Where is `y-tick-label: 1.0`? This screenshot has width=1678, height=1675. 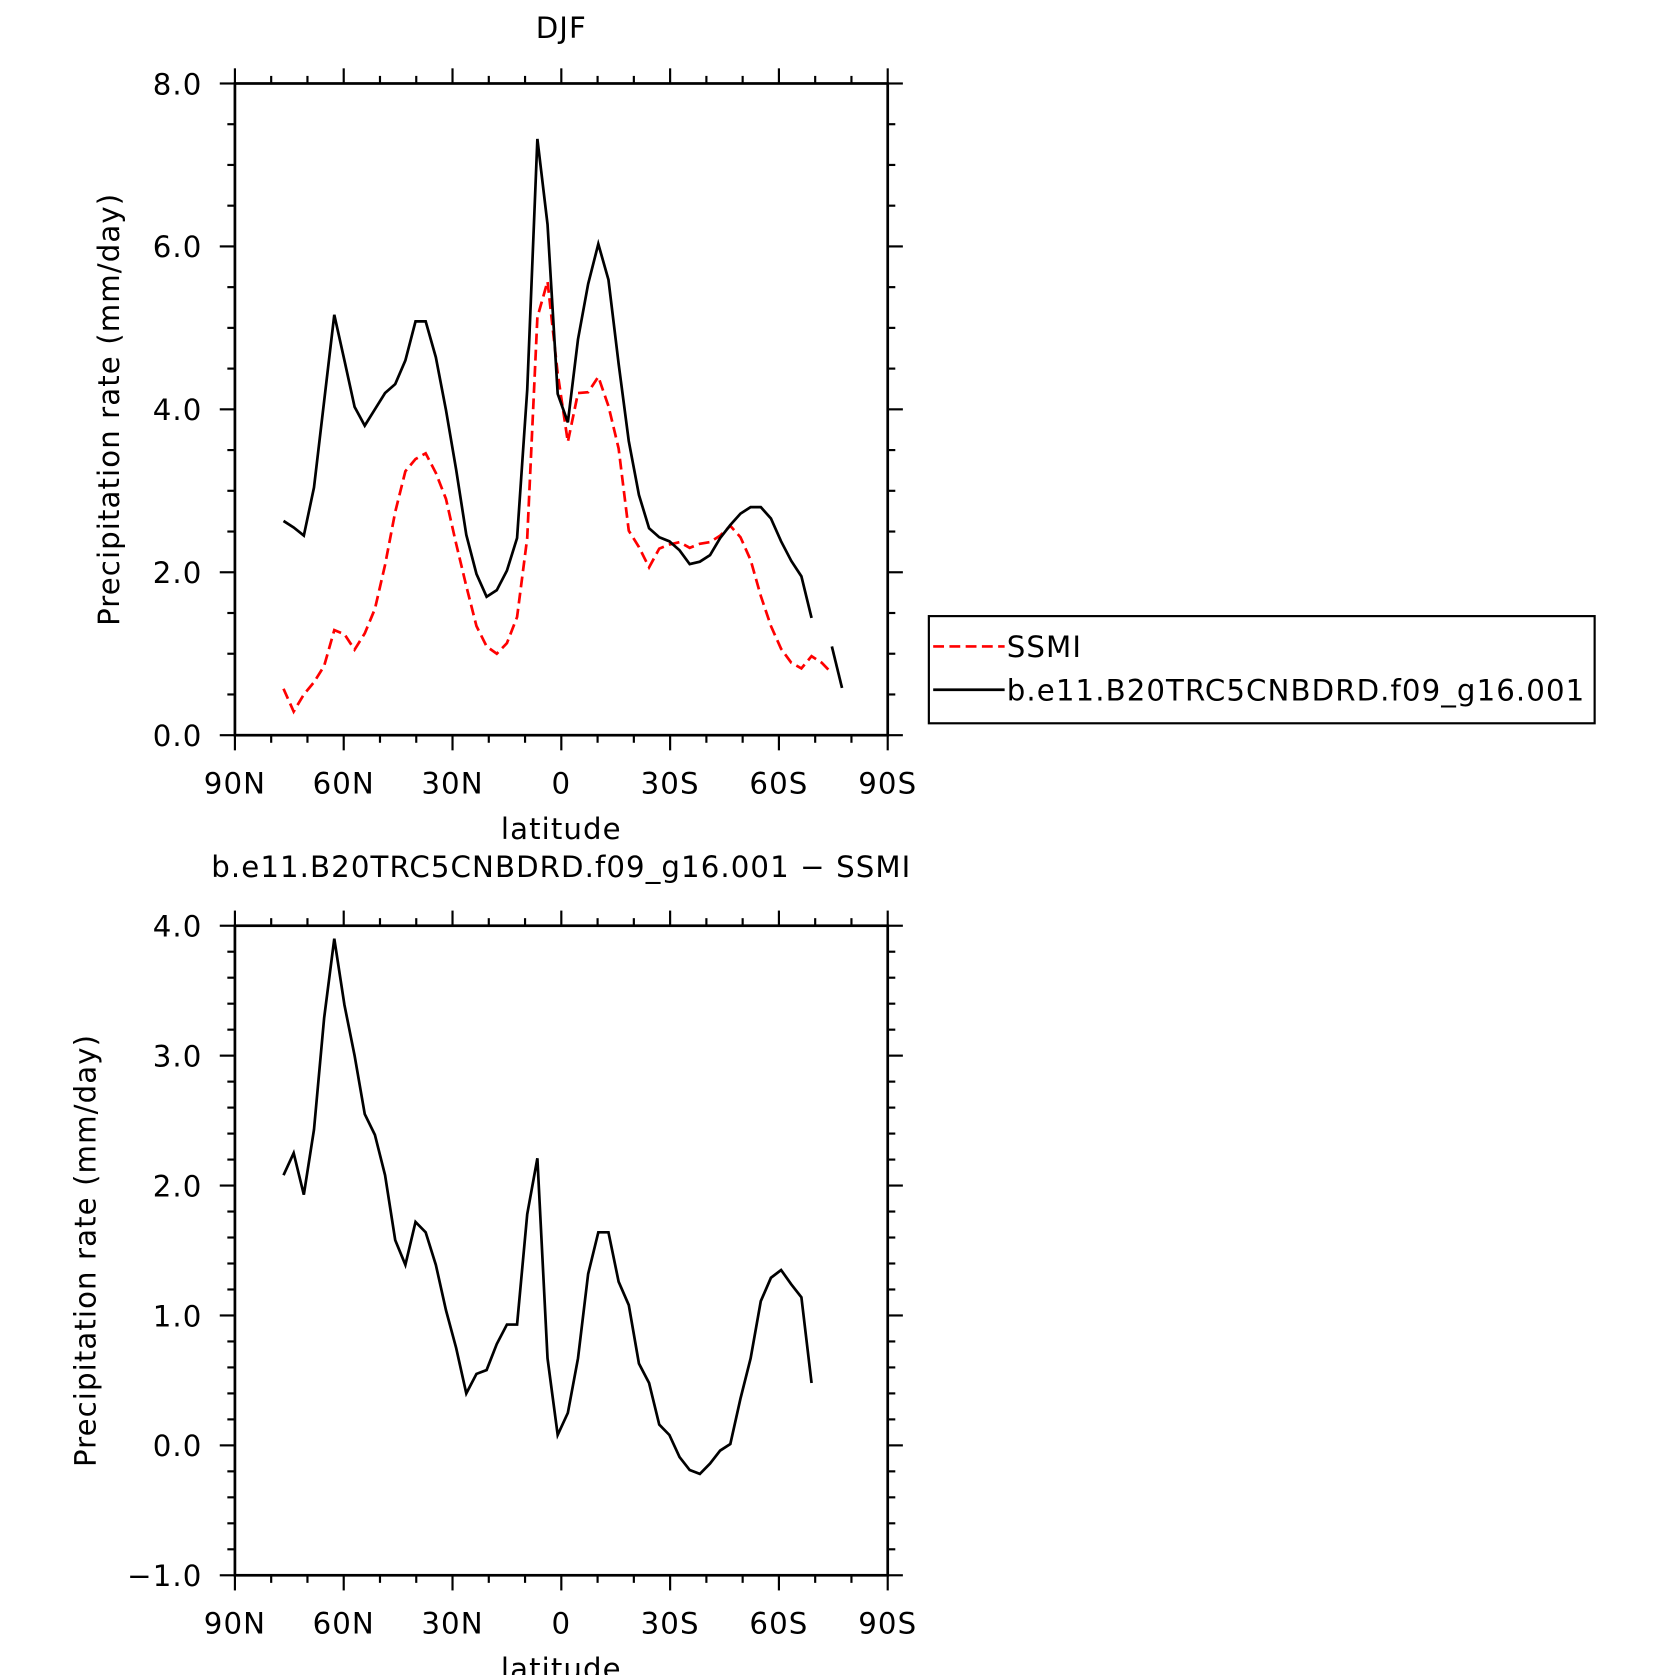
y-tick-label: 1.0 is located at coordinates (178, 1316).